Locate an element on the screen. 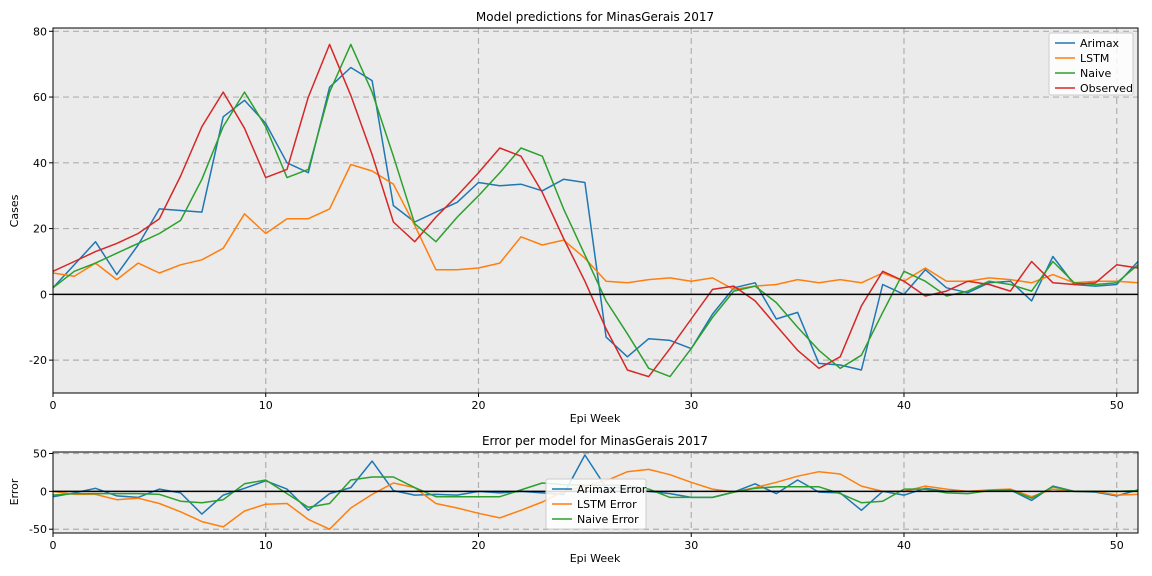 This screenshot has width=1152, height=576. errors-xtick-label: 10 is located at coordinates (266, 545).